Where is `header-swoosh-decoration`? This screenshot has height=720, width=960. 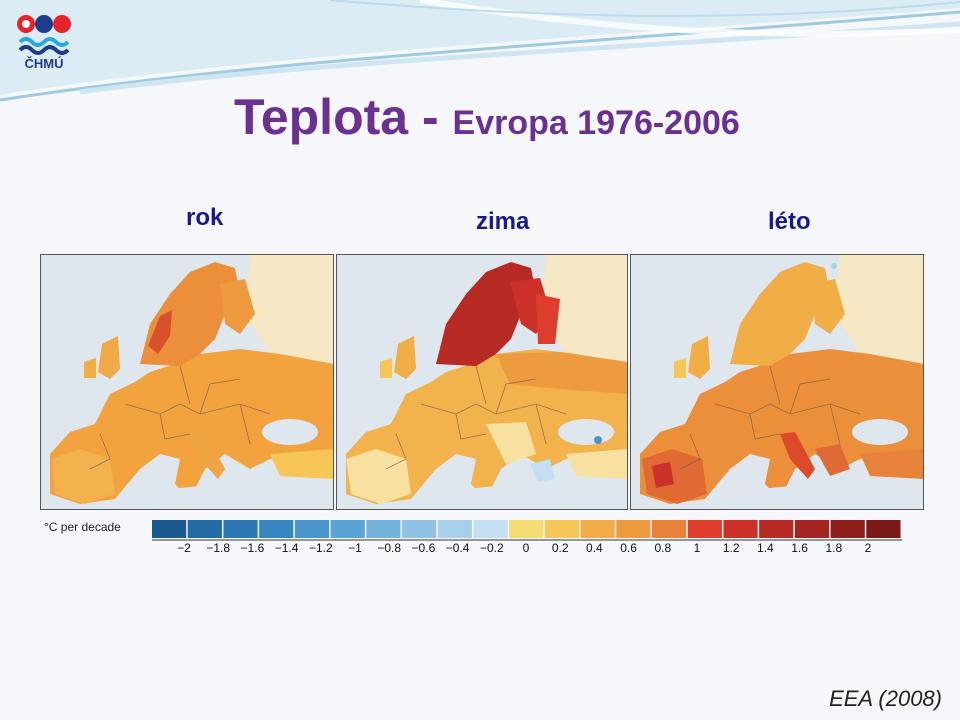 header-swoosh-decoration is located at coordinates (480, 51).